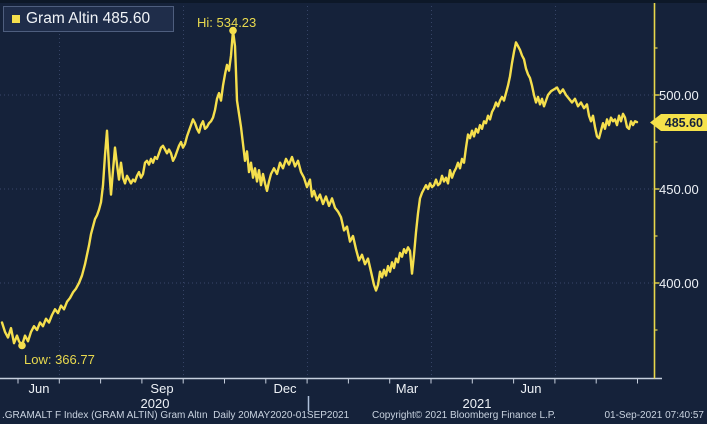 This screenshot has height=424, width=707. What do you see at coordinates (162, 388) in the screenshot?
I see `x-axis-label-sep-2020: Sep` at bounding box center [162, 388].